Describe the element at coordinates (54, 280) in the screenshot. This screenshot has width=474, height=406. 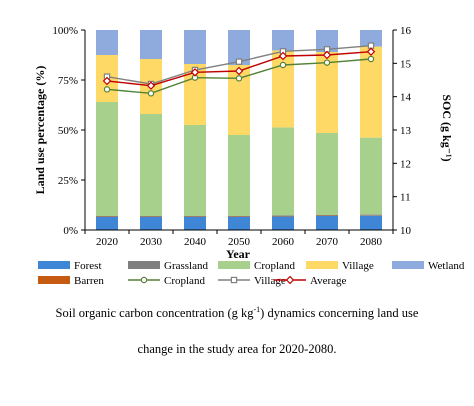
I see `legend-swatch-barren` at that location.